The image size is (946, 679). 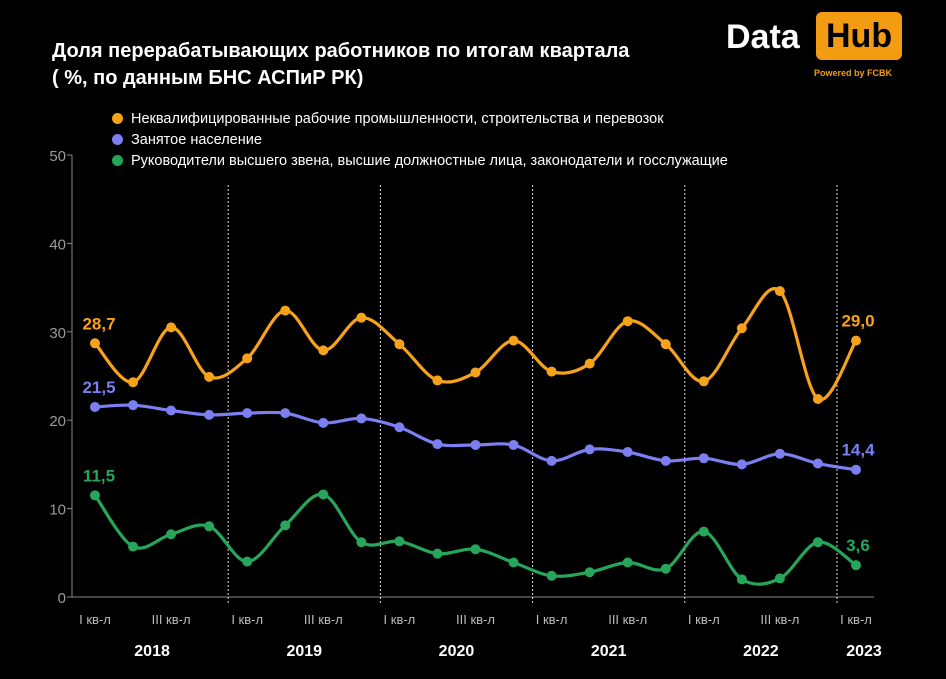 I want to click on data-label-last-managers: 3,6, so click(x=858, y=545).